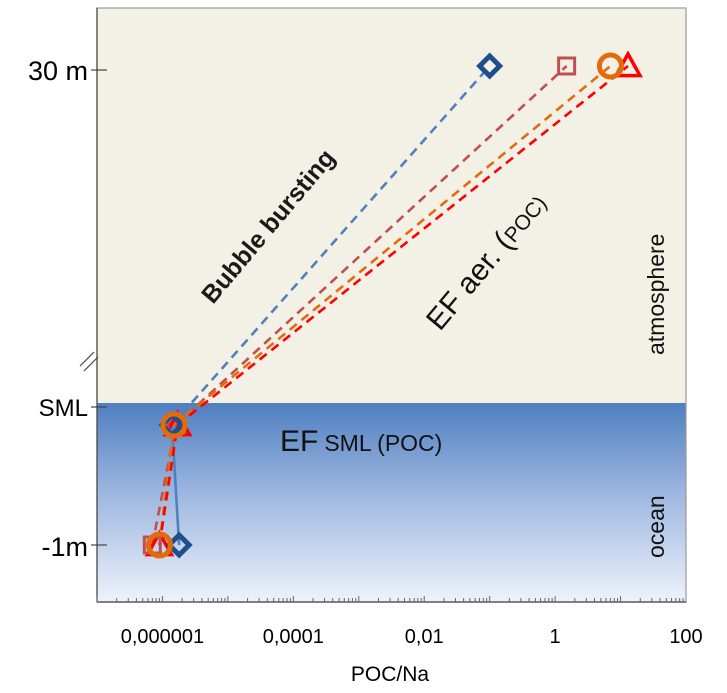  Describe the element at coordinates (58, 71) in the screenshot. I see `y-label-air: 30 m` at that location.